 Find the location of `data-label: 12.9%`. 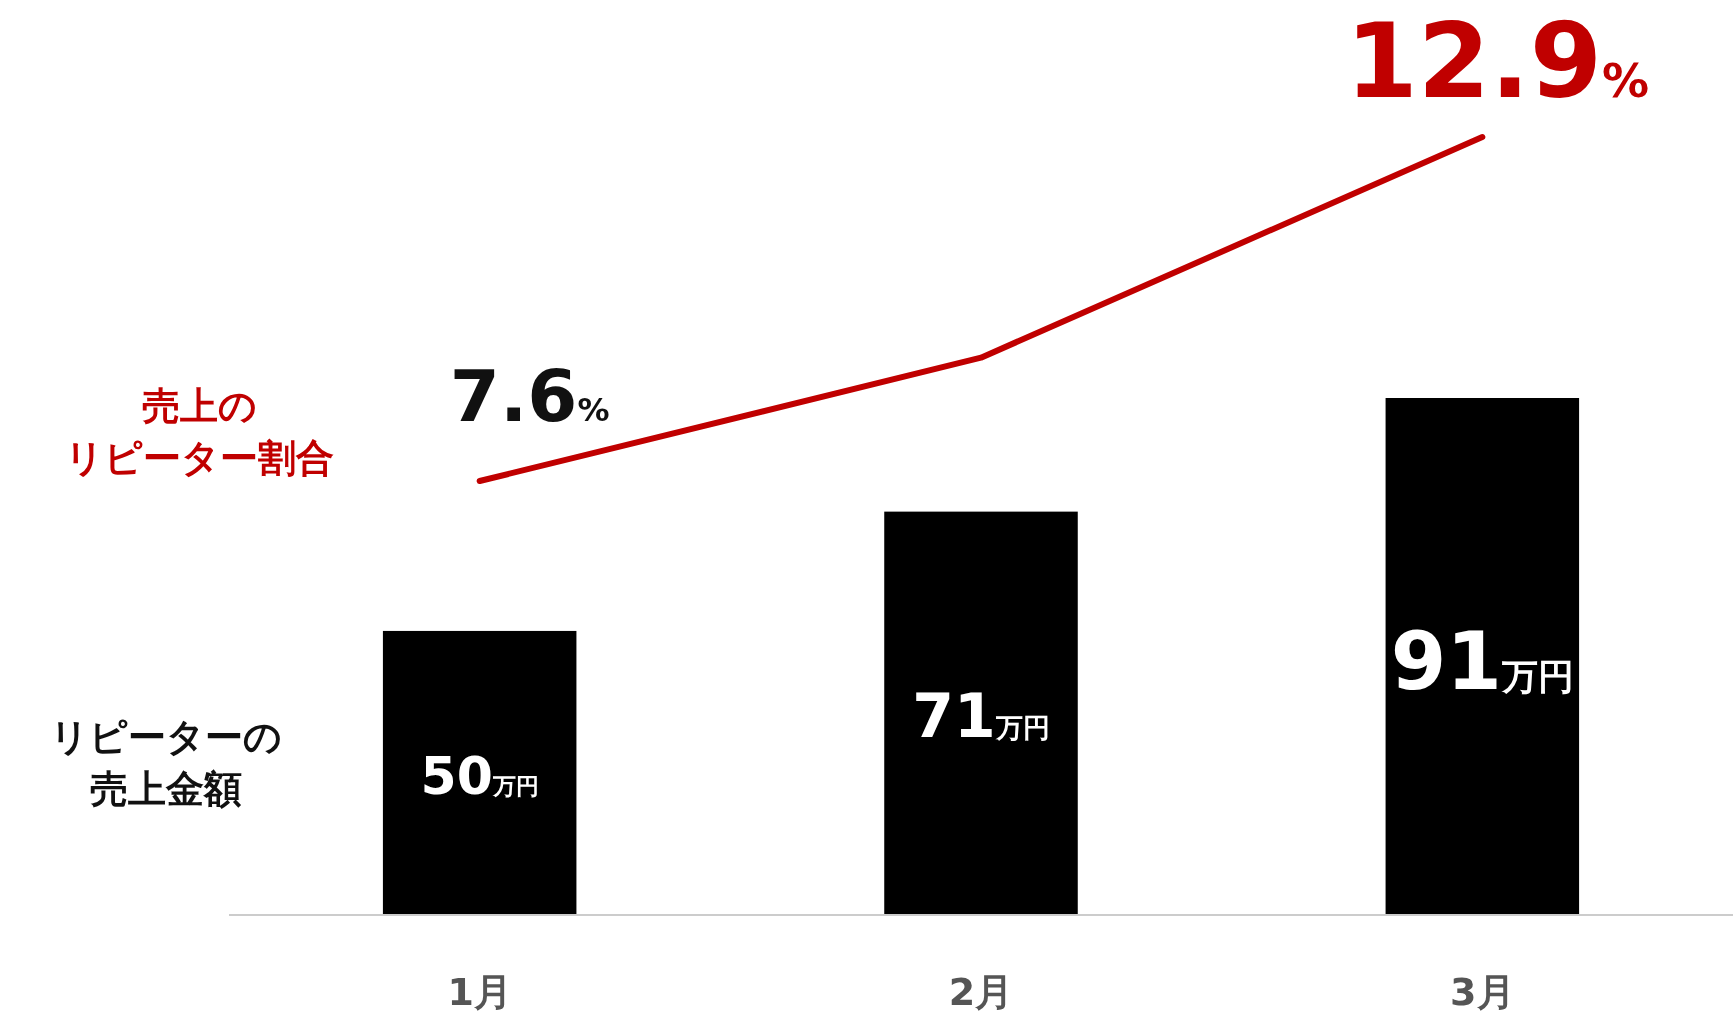

data-label: 12.9% is located at coordinates (1497, 61).